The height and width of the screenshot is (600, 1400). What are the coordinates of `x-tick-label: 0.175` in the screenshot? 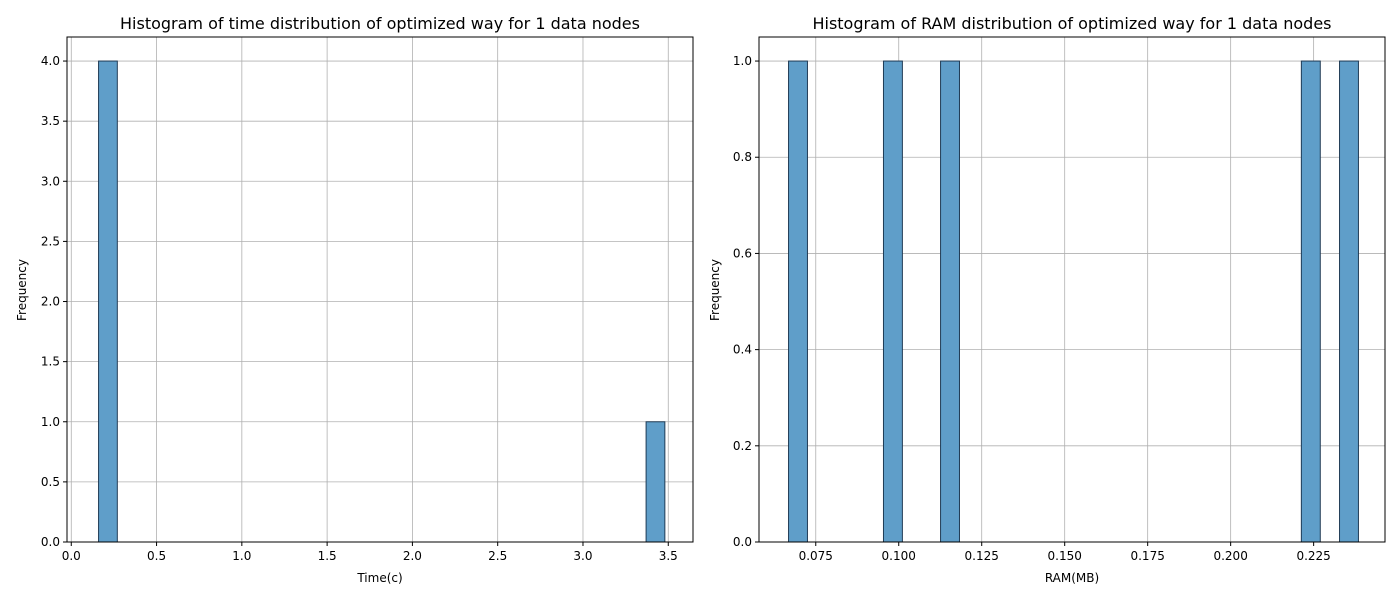 It's located at (1147, 556).